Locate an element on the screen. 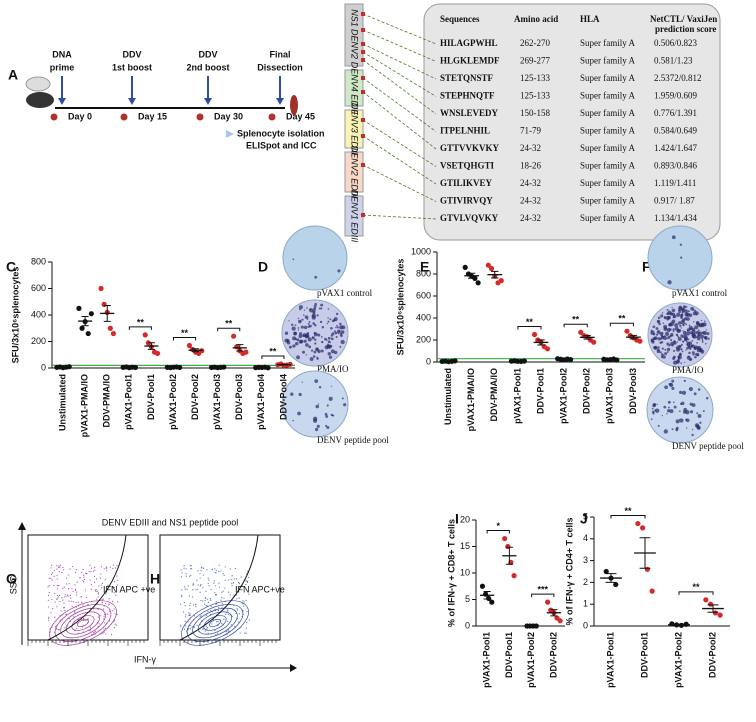 The height and width of the screenshot is (722, 756). table-cell: 24-32 is located at coordinates (530, 218).